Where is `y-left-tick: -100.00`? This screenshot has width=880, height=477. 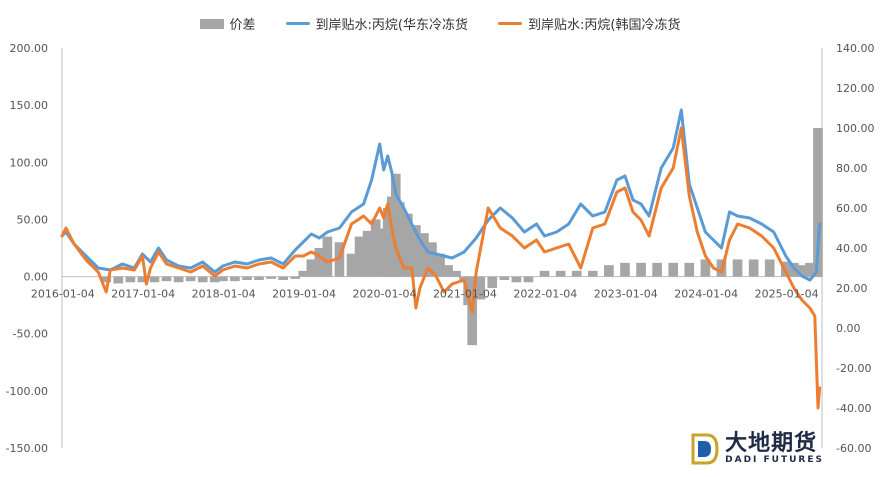 y-left-tick: -100.00 is located at coordinates (27, 391).